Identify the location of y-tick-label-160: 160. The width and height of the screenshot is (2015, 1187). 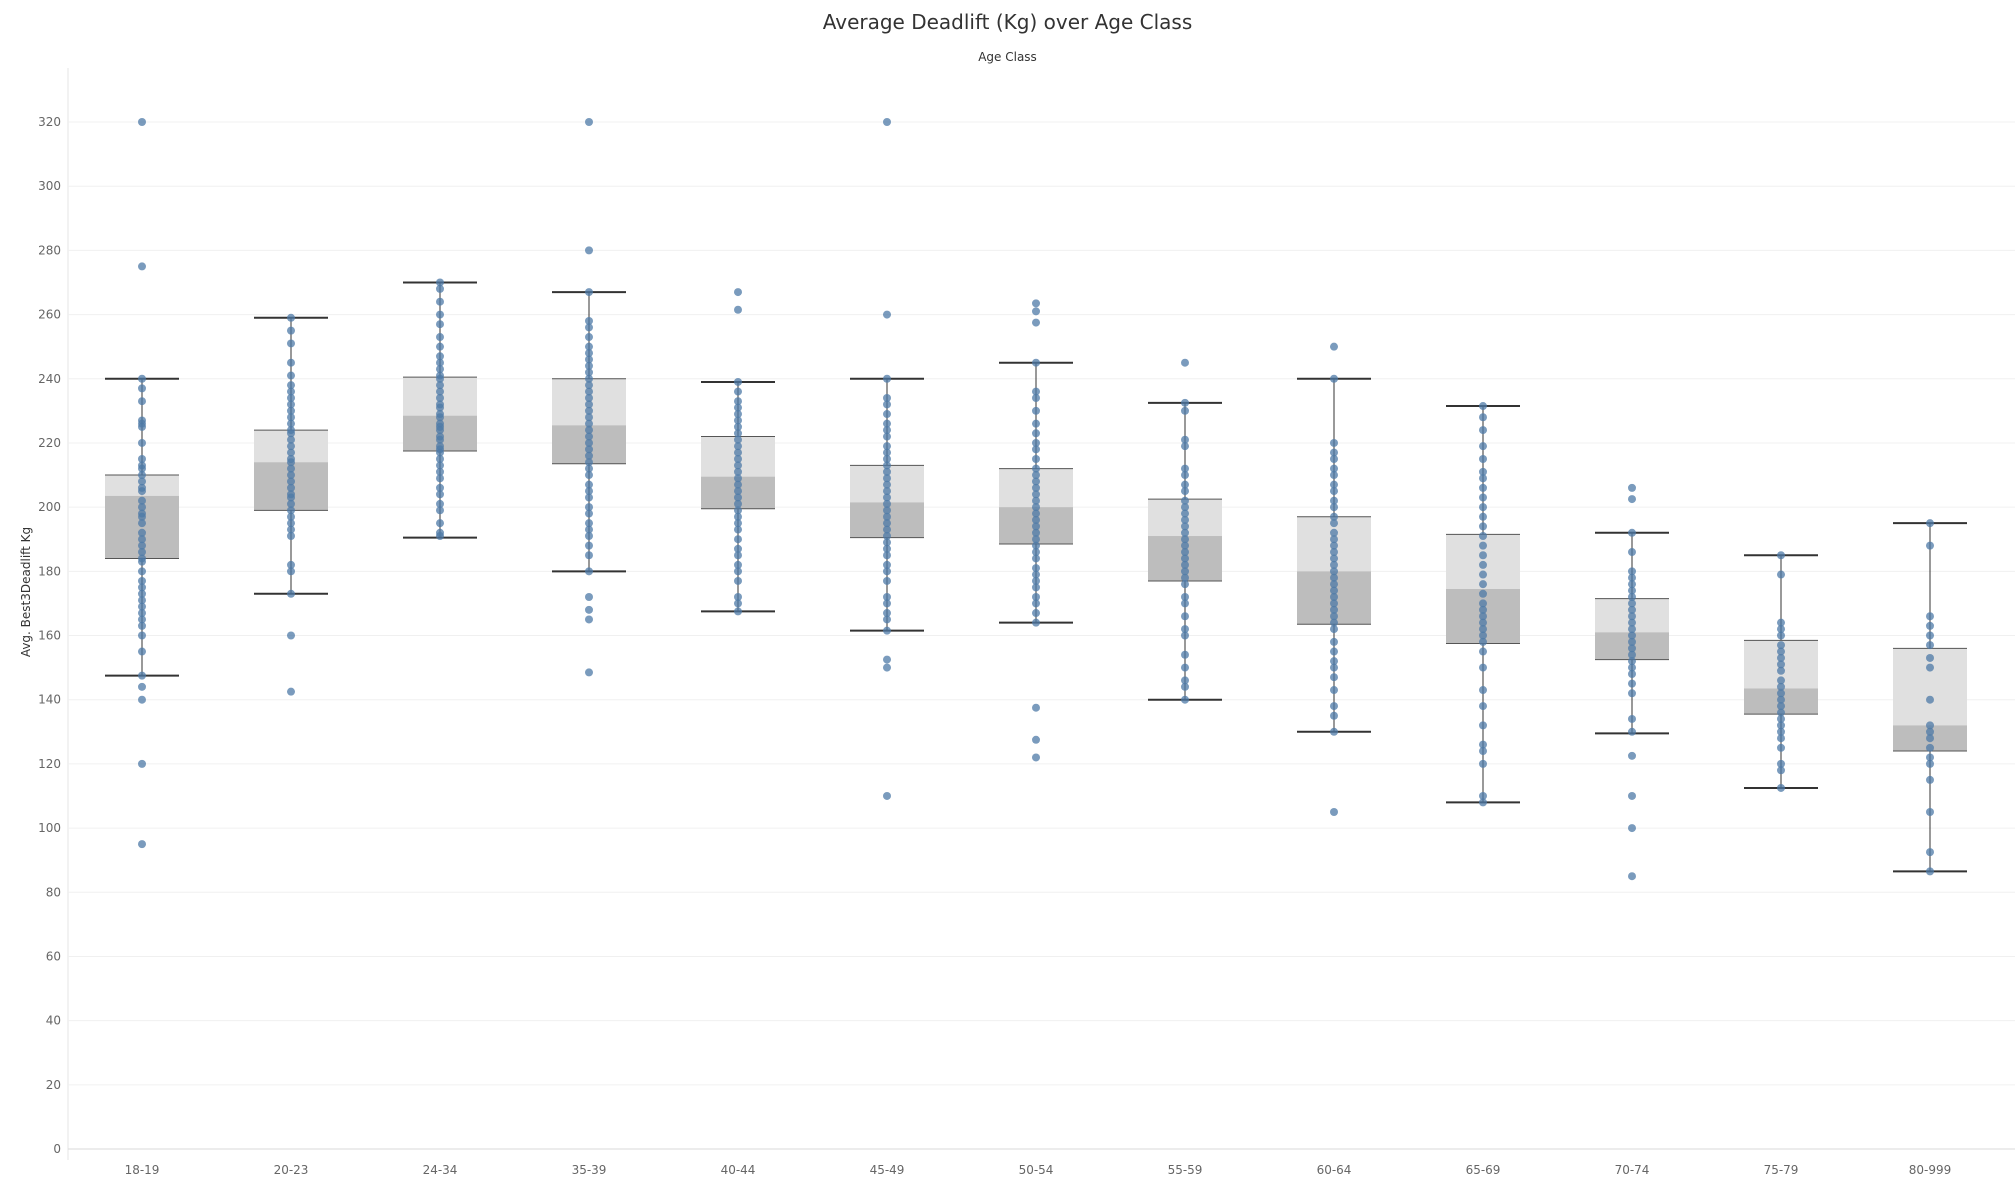
(49, 636).